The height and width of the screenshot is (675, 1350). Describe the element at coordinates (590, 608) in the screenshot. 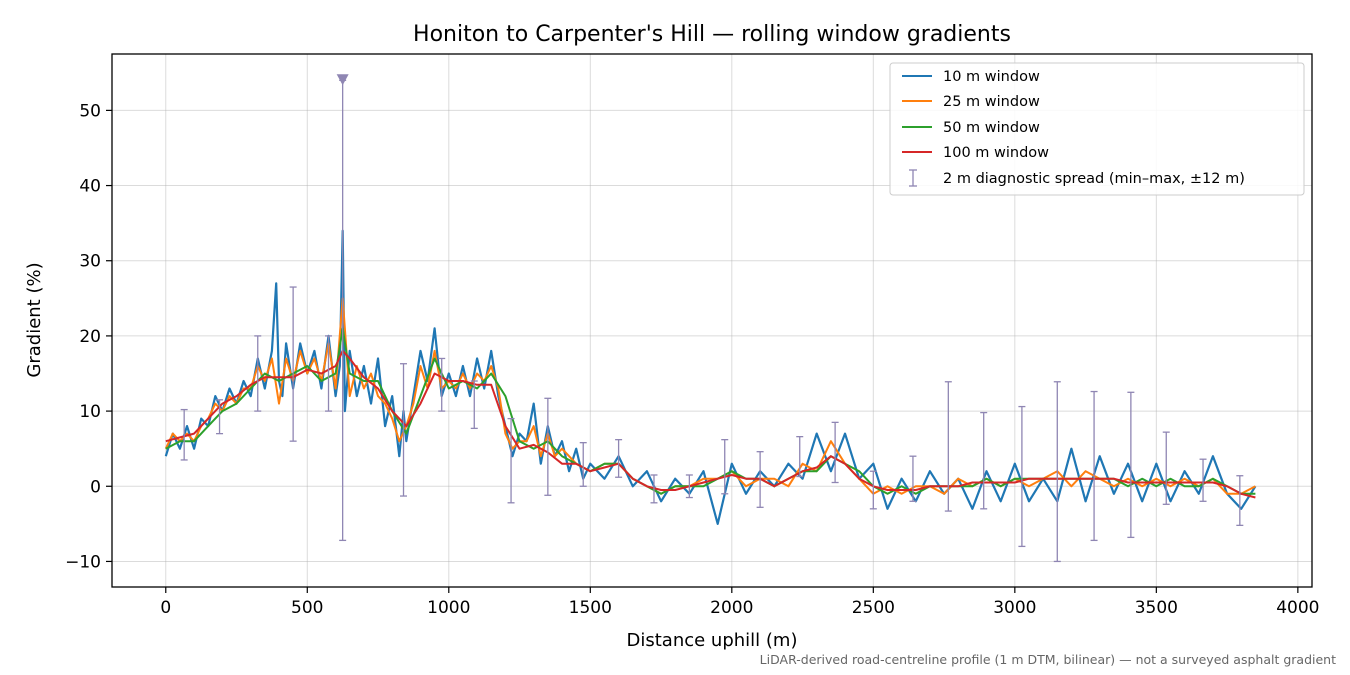

I see `x-tick-label: 1500` at that location.